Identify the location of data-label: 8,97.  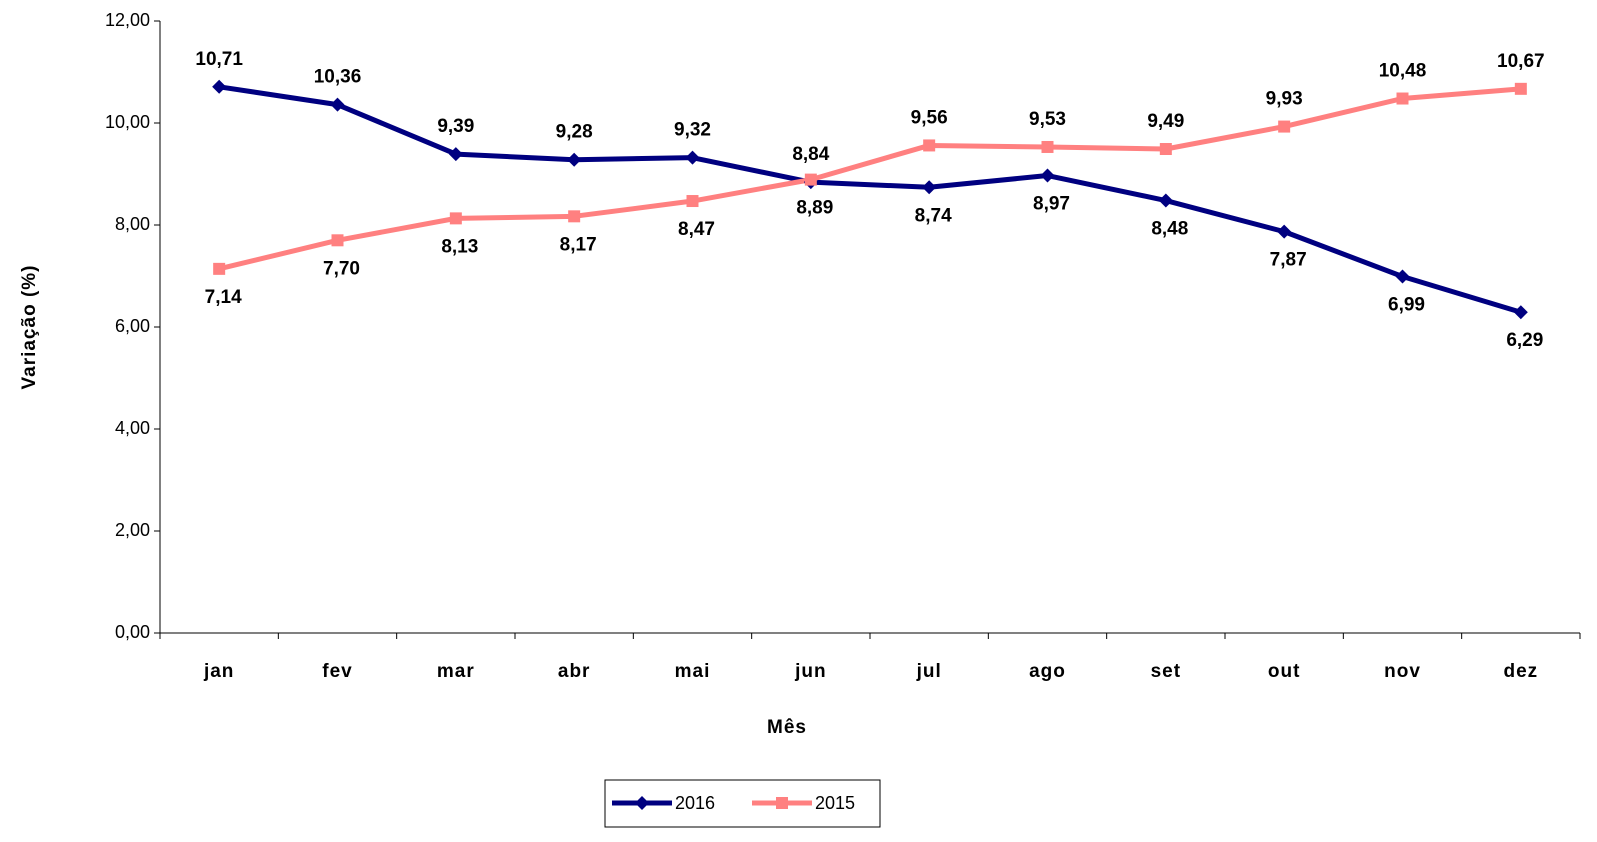
(1051, 204).